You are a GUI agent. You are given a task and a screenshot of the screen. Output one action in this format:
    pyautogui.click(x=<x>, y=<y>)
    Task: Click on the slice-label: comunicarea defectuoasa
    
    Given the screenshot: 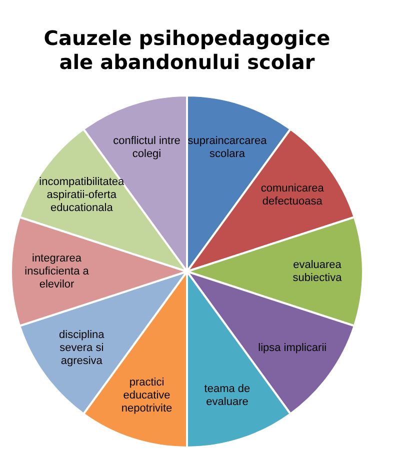 What is the action you would take?
    pyautogui.click(x=292, y=195)
    